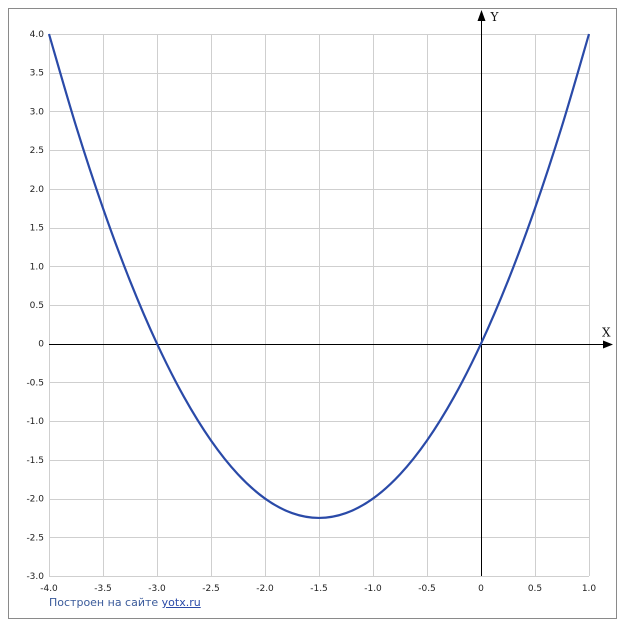  What do you see at coordinates (535, 589) in the screenshot?
I see `x-tick-label: 0.5` at bounding box center [535, 589].